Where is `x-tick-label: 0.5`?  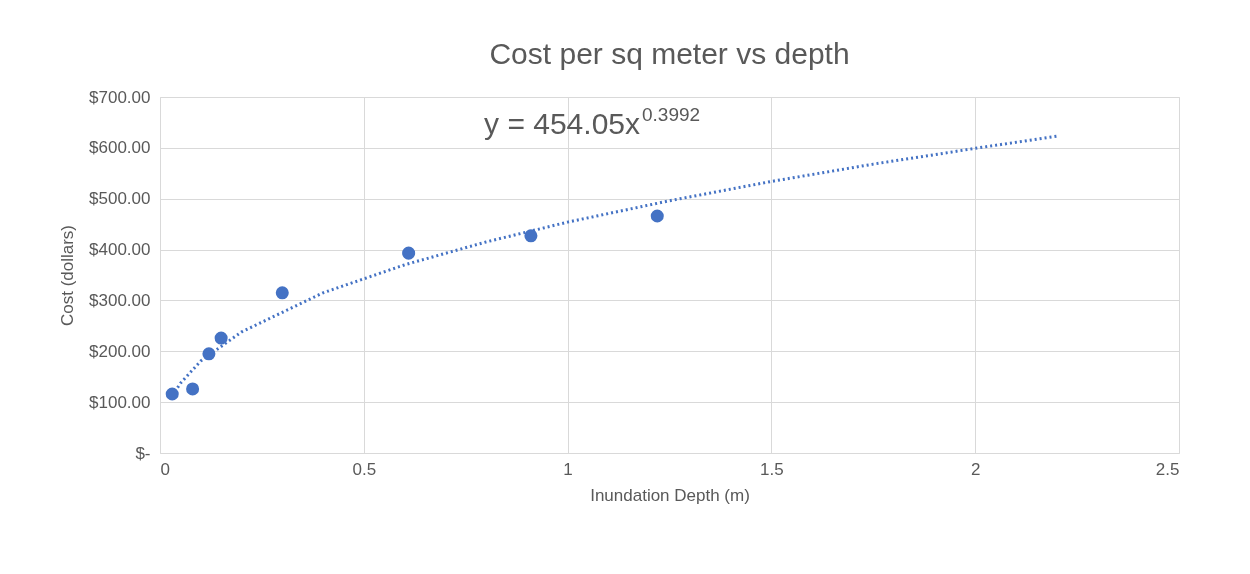
x-tick-label: 0.5 is located at coordinates (364, 469).